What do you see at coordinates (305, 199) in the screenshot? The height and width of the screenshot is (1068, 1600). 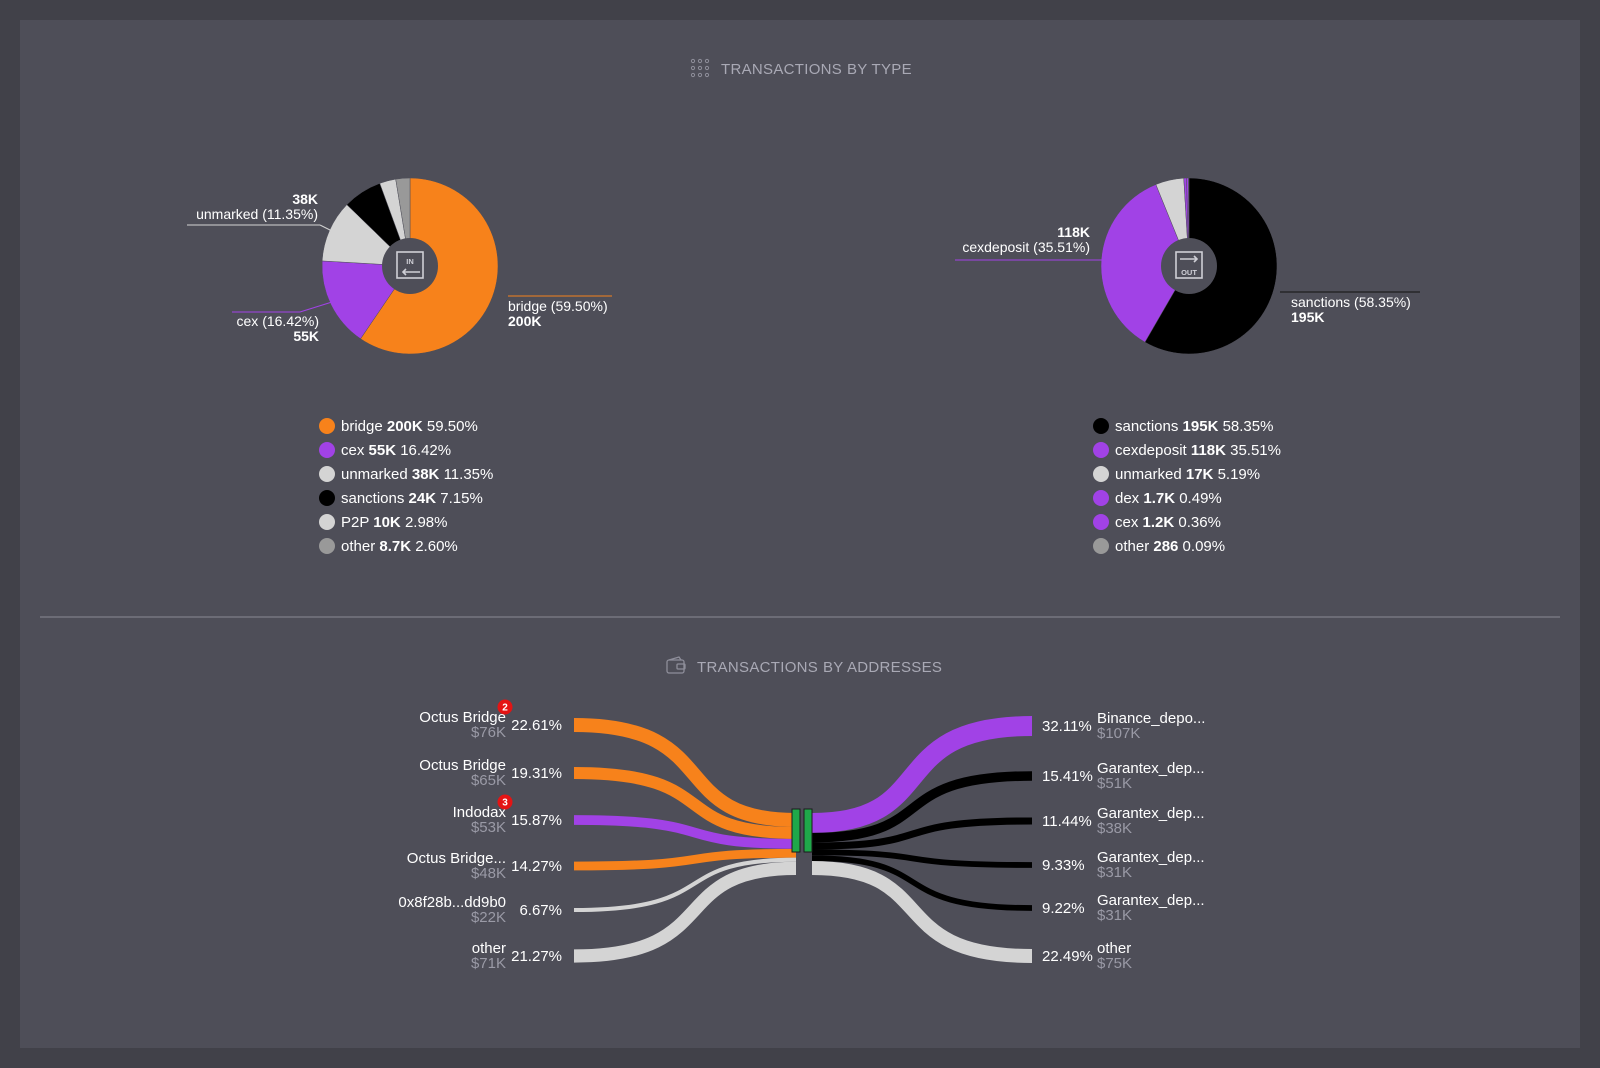 I see `unmarked-callout-value: 38K` at bounding box center [305, 199].